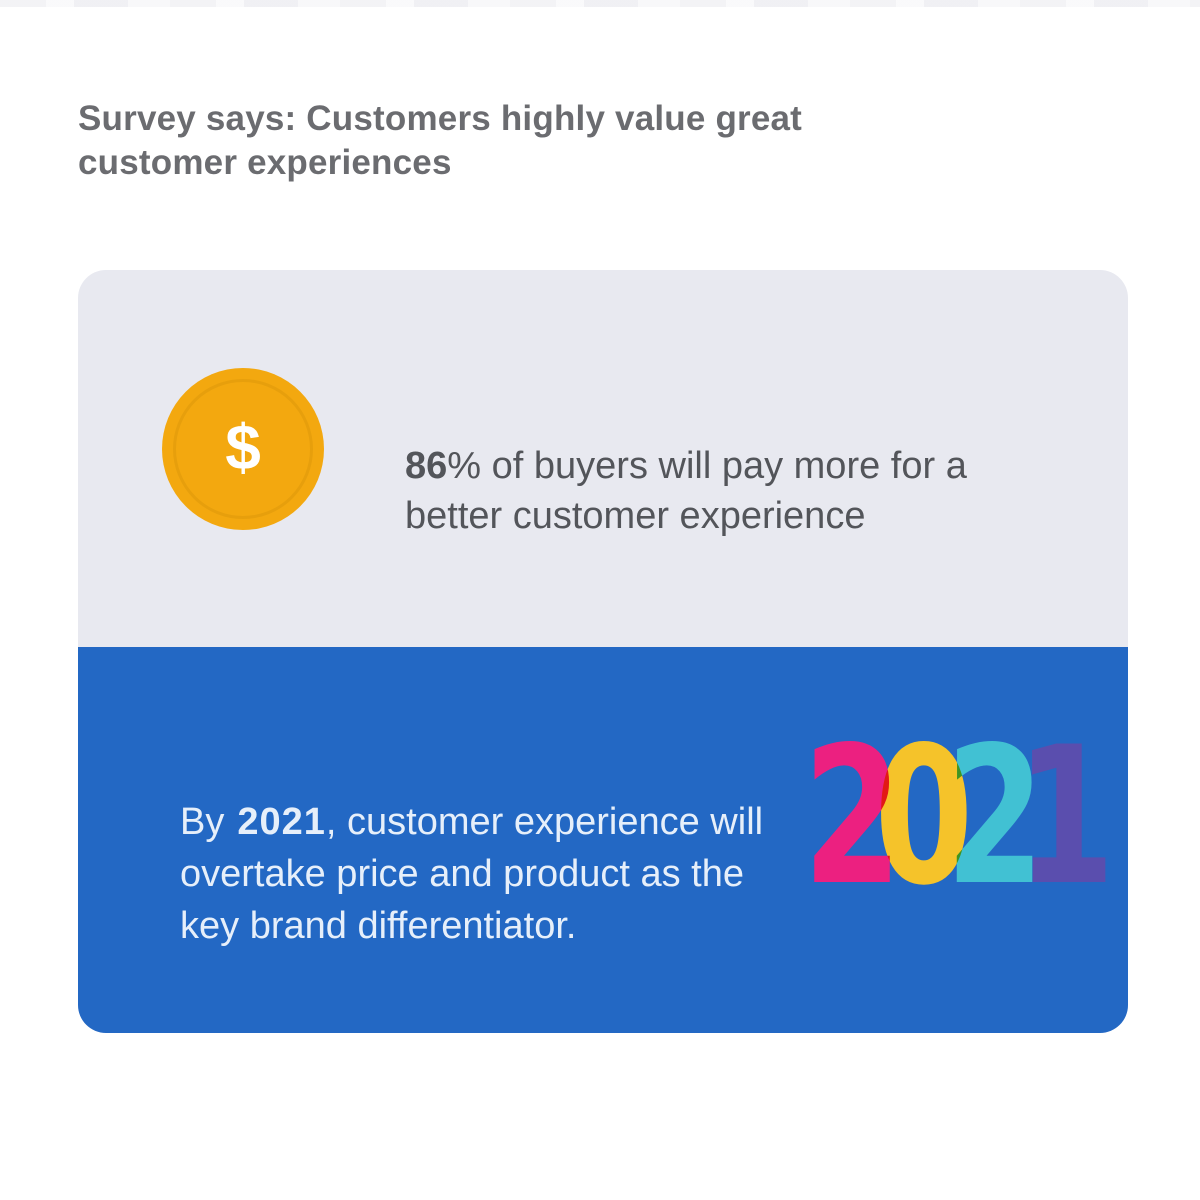  What do you see at coordinates (1066, 816) in the screenshot?
I see `graphic-digit-1-purple: 1` at bounding box center [1066, 816].